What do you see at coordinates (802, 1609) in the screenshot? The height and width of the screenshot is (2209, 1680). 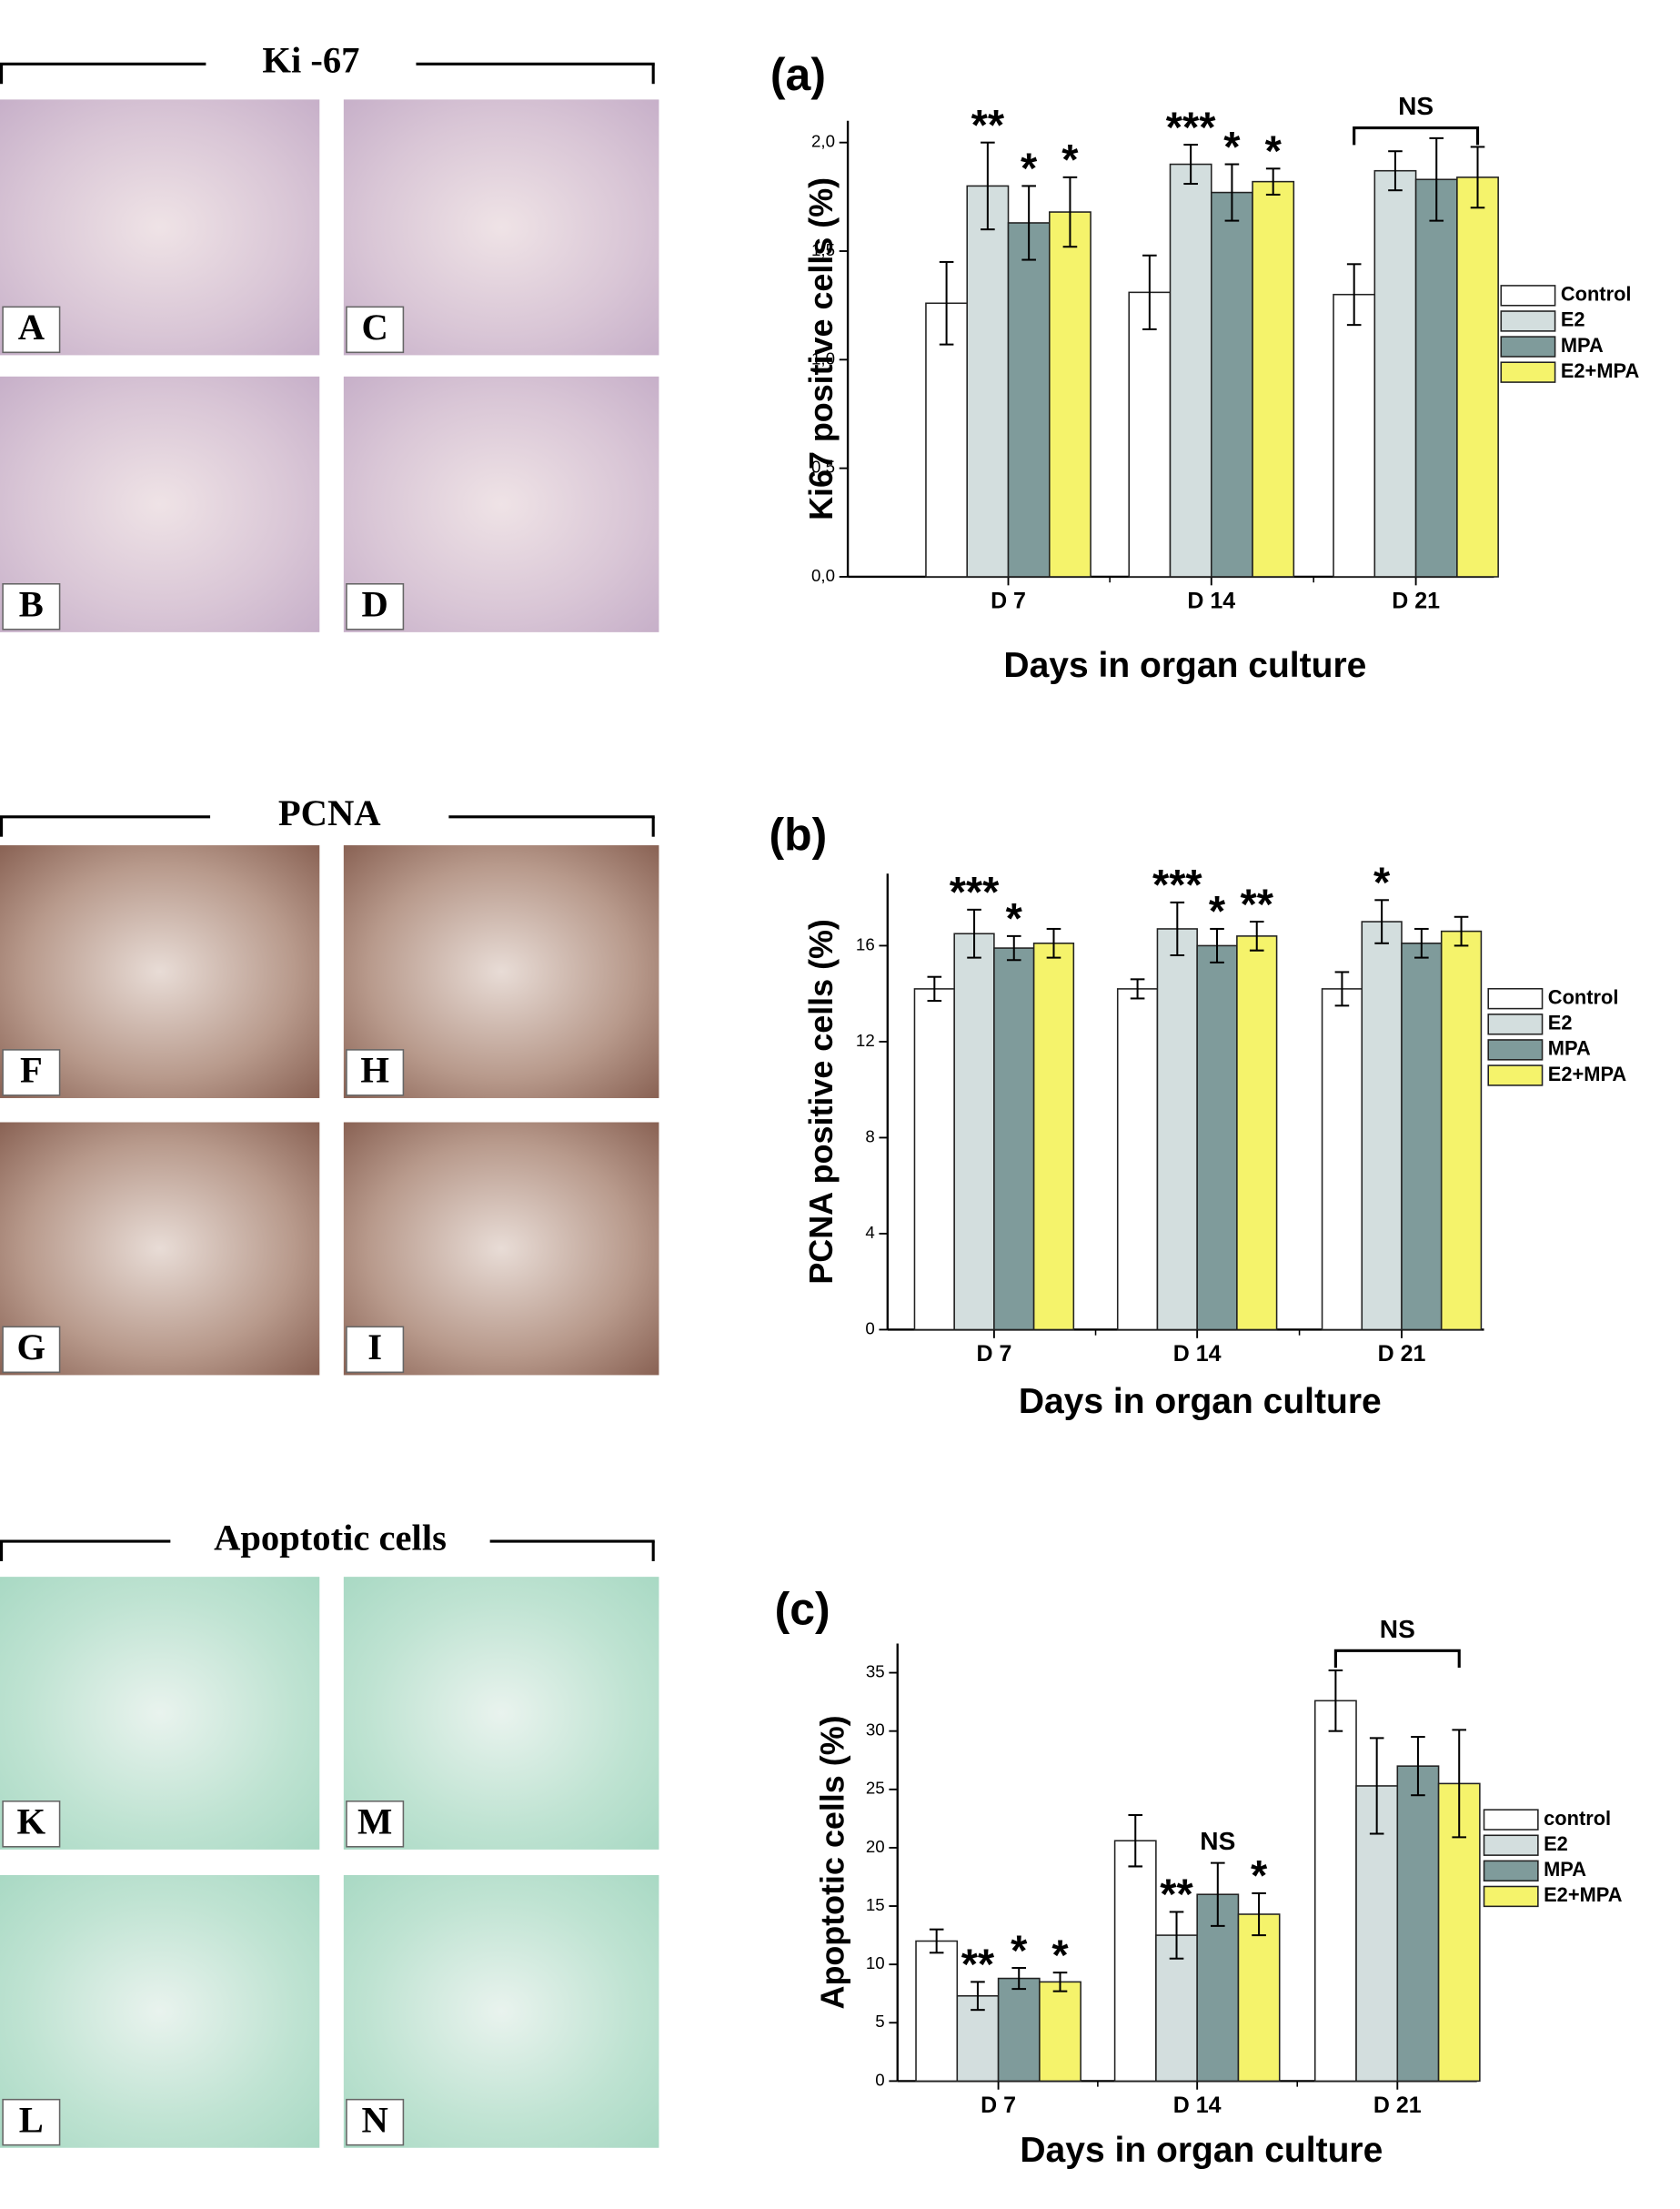 I see `panel-label: (c)` at bounding box center [802, 1609].